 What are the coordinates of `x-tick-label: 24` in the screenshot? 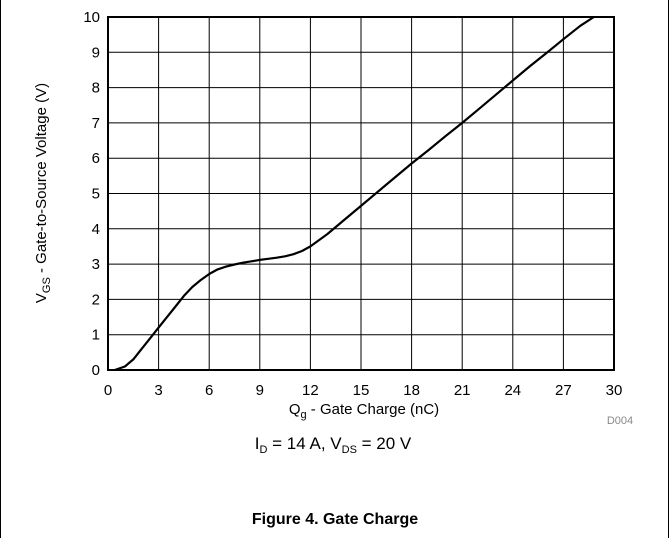 It's located at (512, 390).